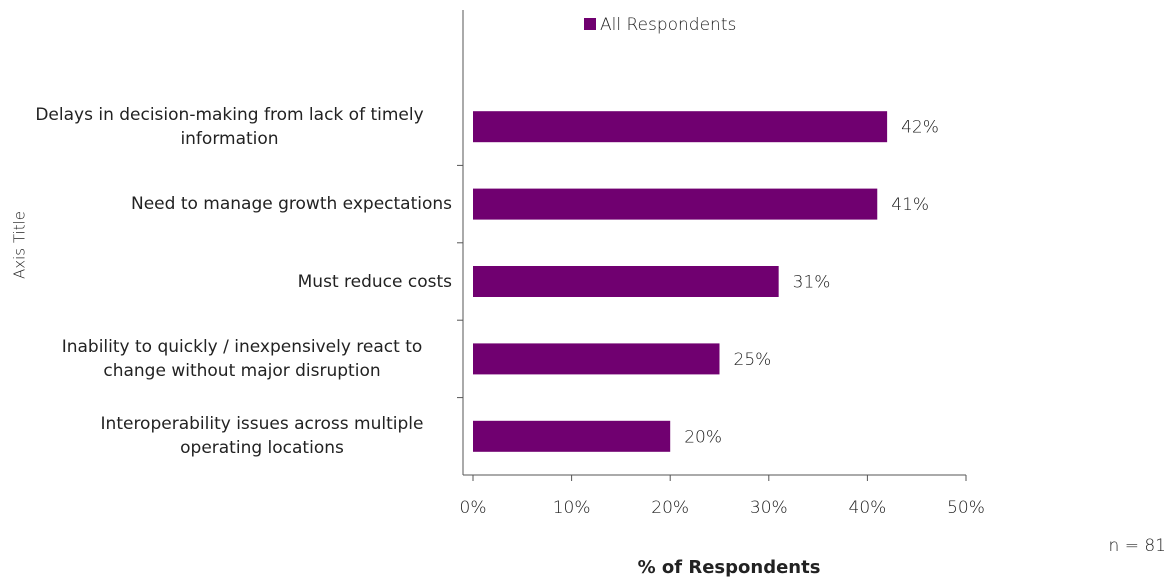  Describe the element at coordinates (20, 245) in the screenshot. I see `y-axis-title: Axis Title` at that location.